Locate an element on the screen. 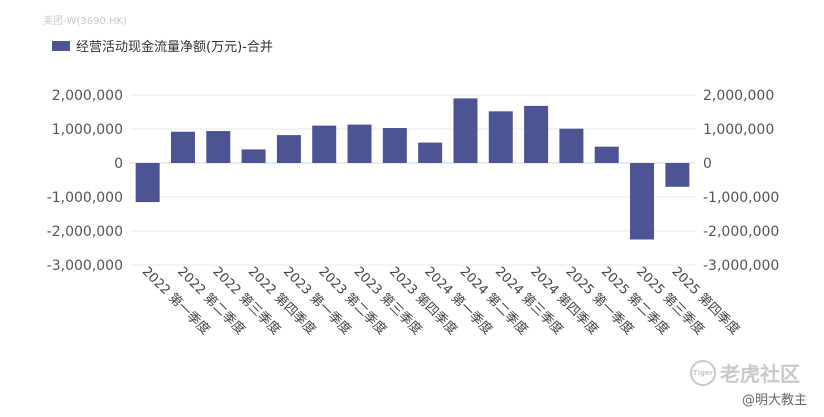  tiger-logo-icon: Tiger is located at coordinates (703, 372).